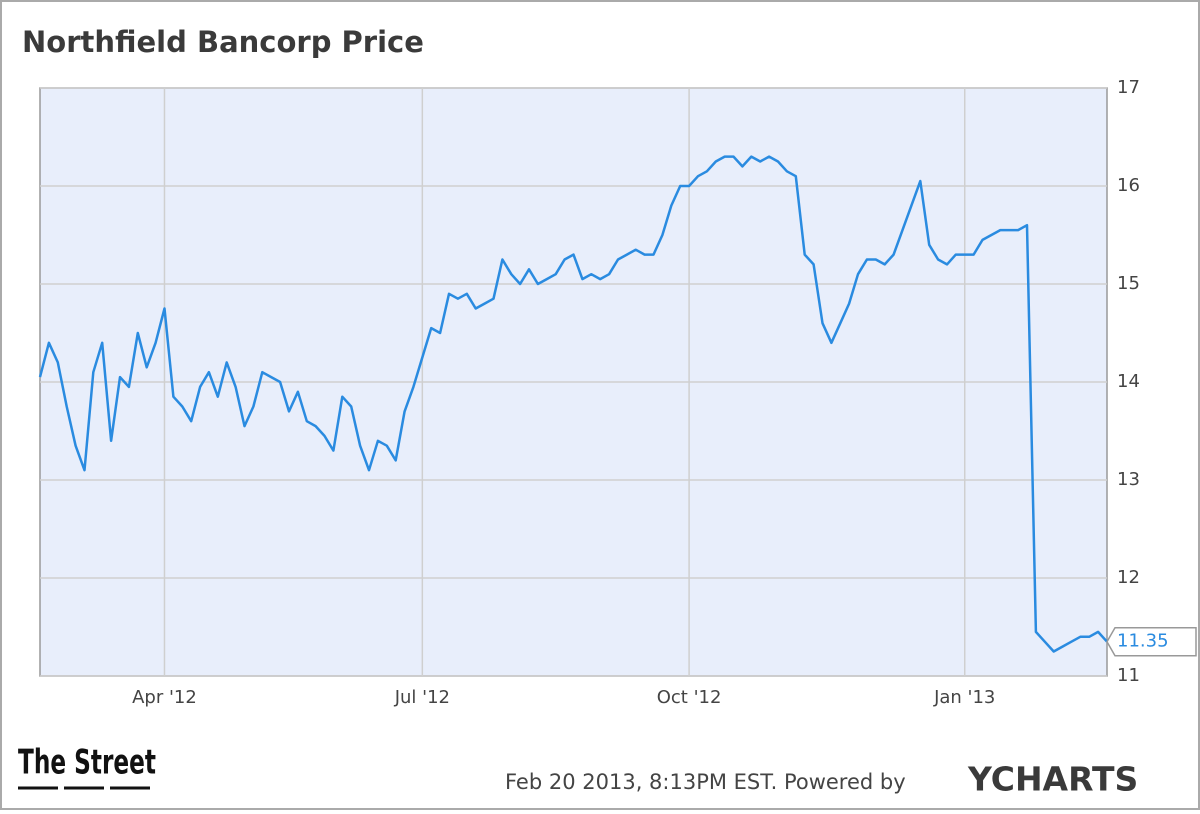 Image resolution: width=1200 pixels, height=814 pixels. Describe the element at coordinates (689, 697) in the screenshot. I see `x-tick-label: Oct '12` at that location.